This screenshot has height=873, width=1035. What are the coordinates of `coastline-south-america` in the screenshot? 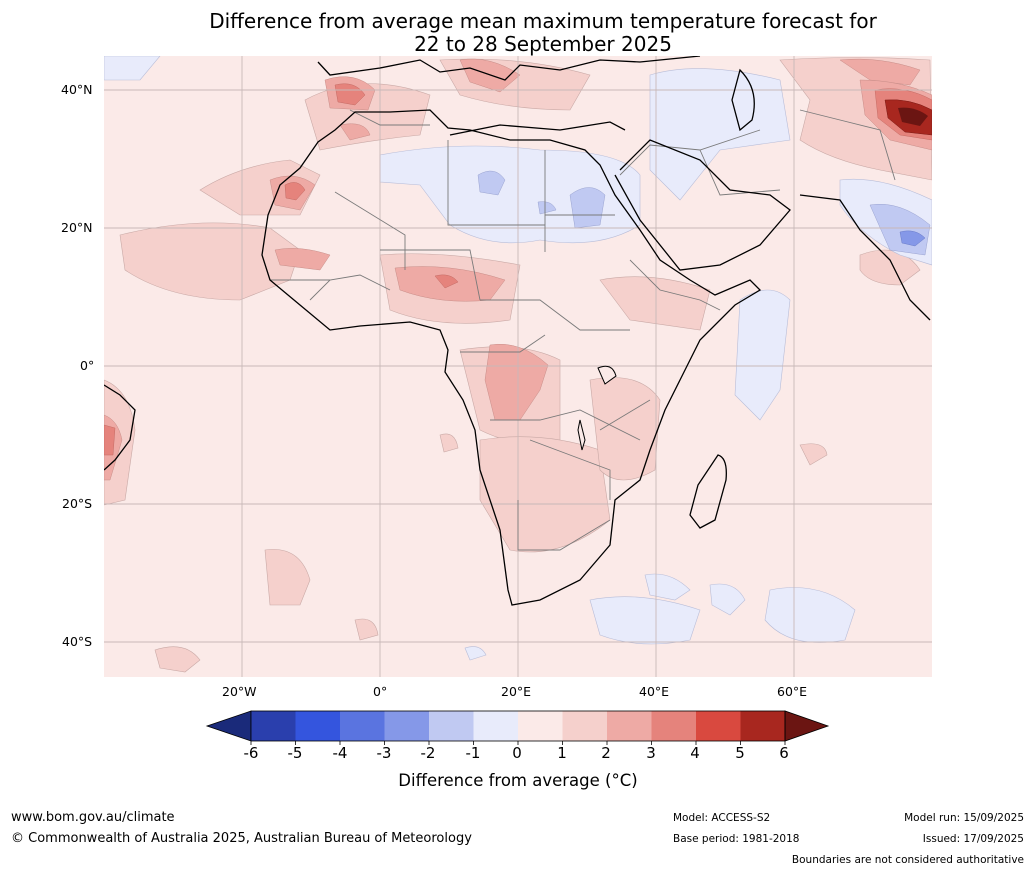 It's located at (120, 427).